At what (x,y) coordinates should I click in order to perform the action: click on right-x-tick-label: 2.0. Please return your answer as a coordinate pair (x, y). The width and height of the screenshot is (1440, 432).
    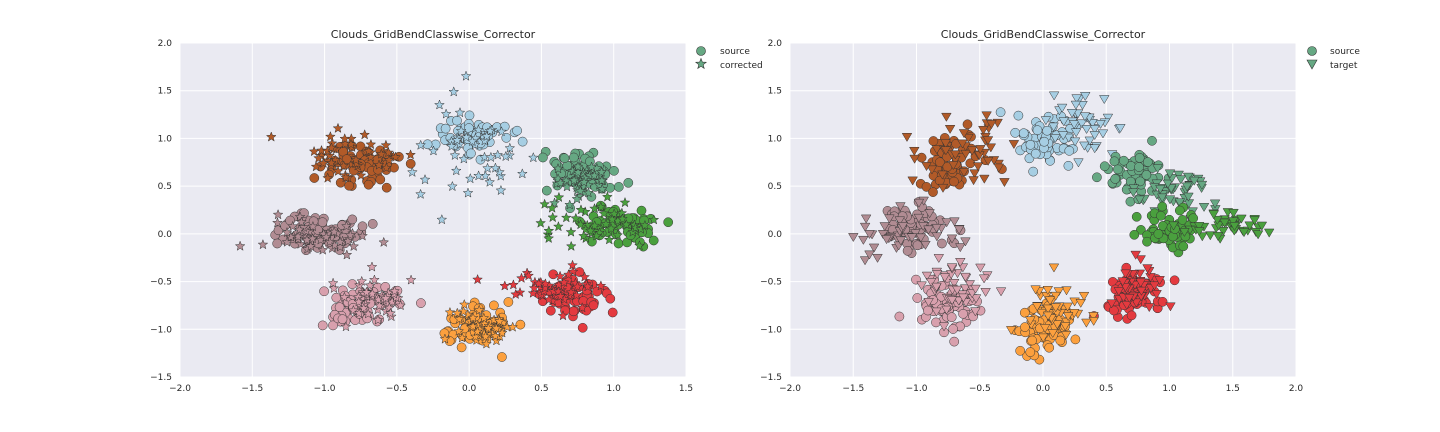
    Looking at the image, I should click on (1296, 389).